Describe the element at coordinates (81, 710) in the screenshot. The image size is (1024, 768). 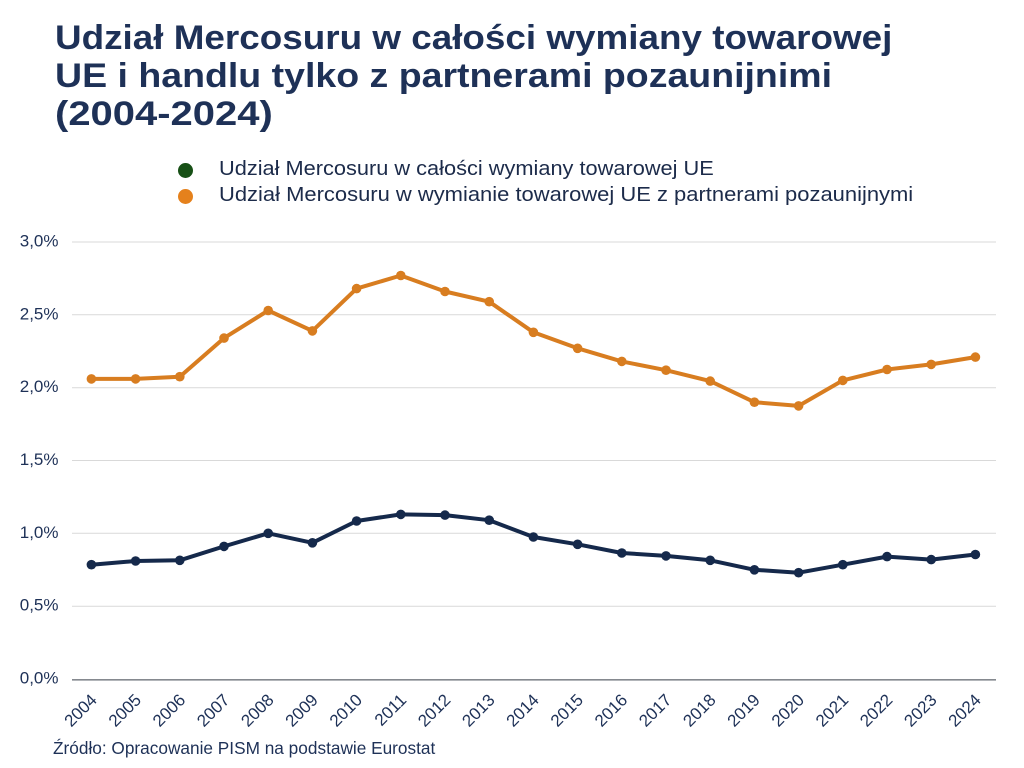
I see `svg-text: 2004` at that location.